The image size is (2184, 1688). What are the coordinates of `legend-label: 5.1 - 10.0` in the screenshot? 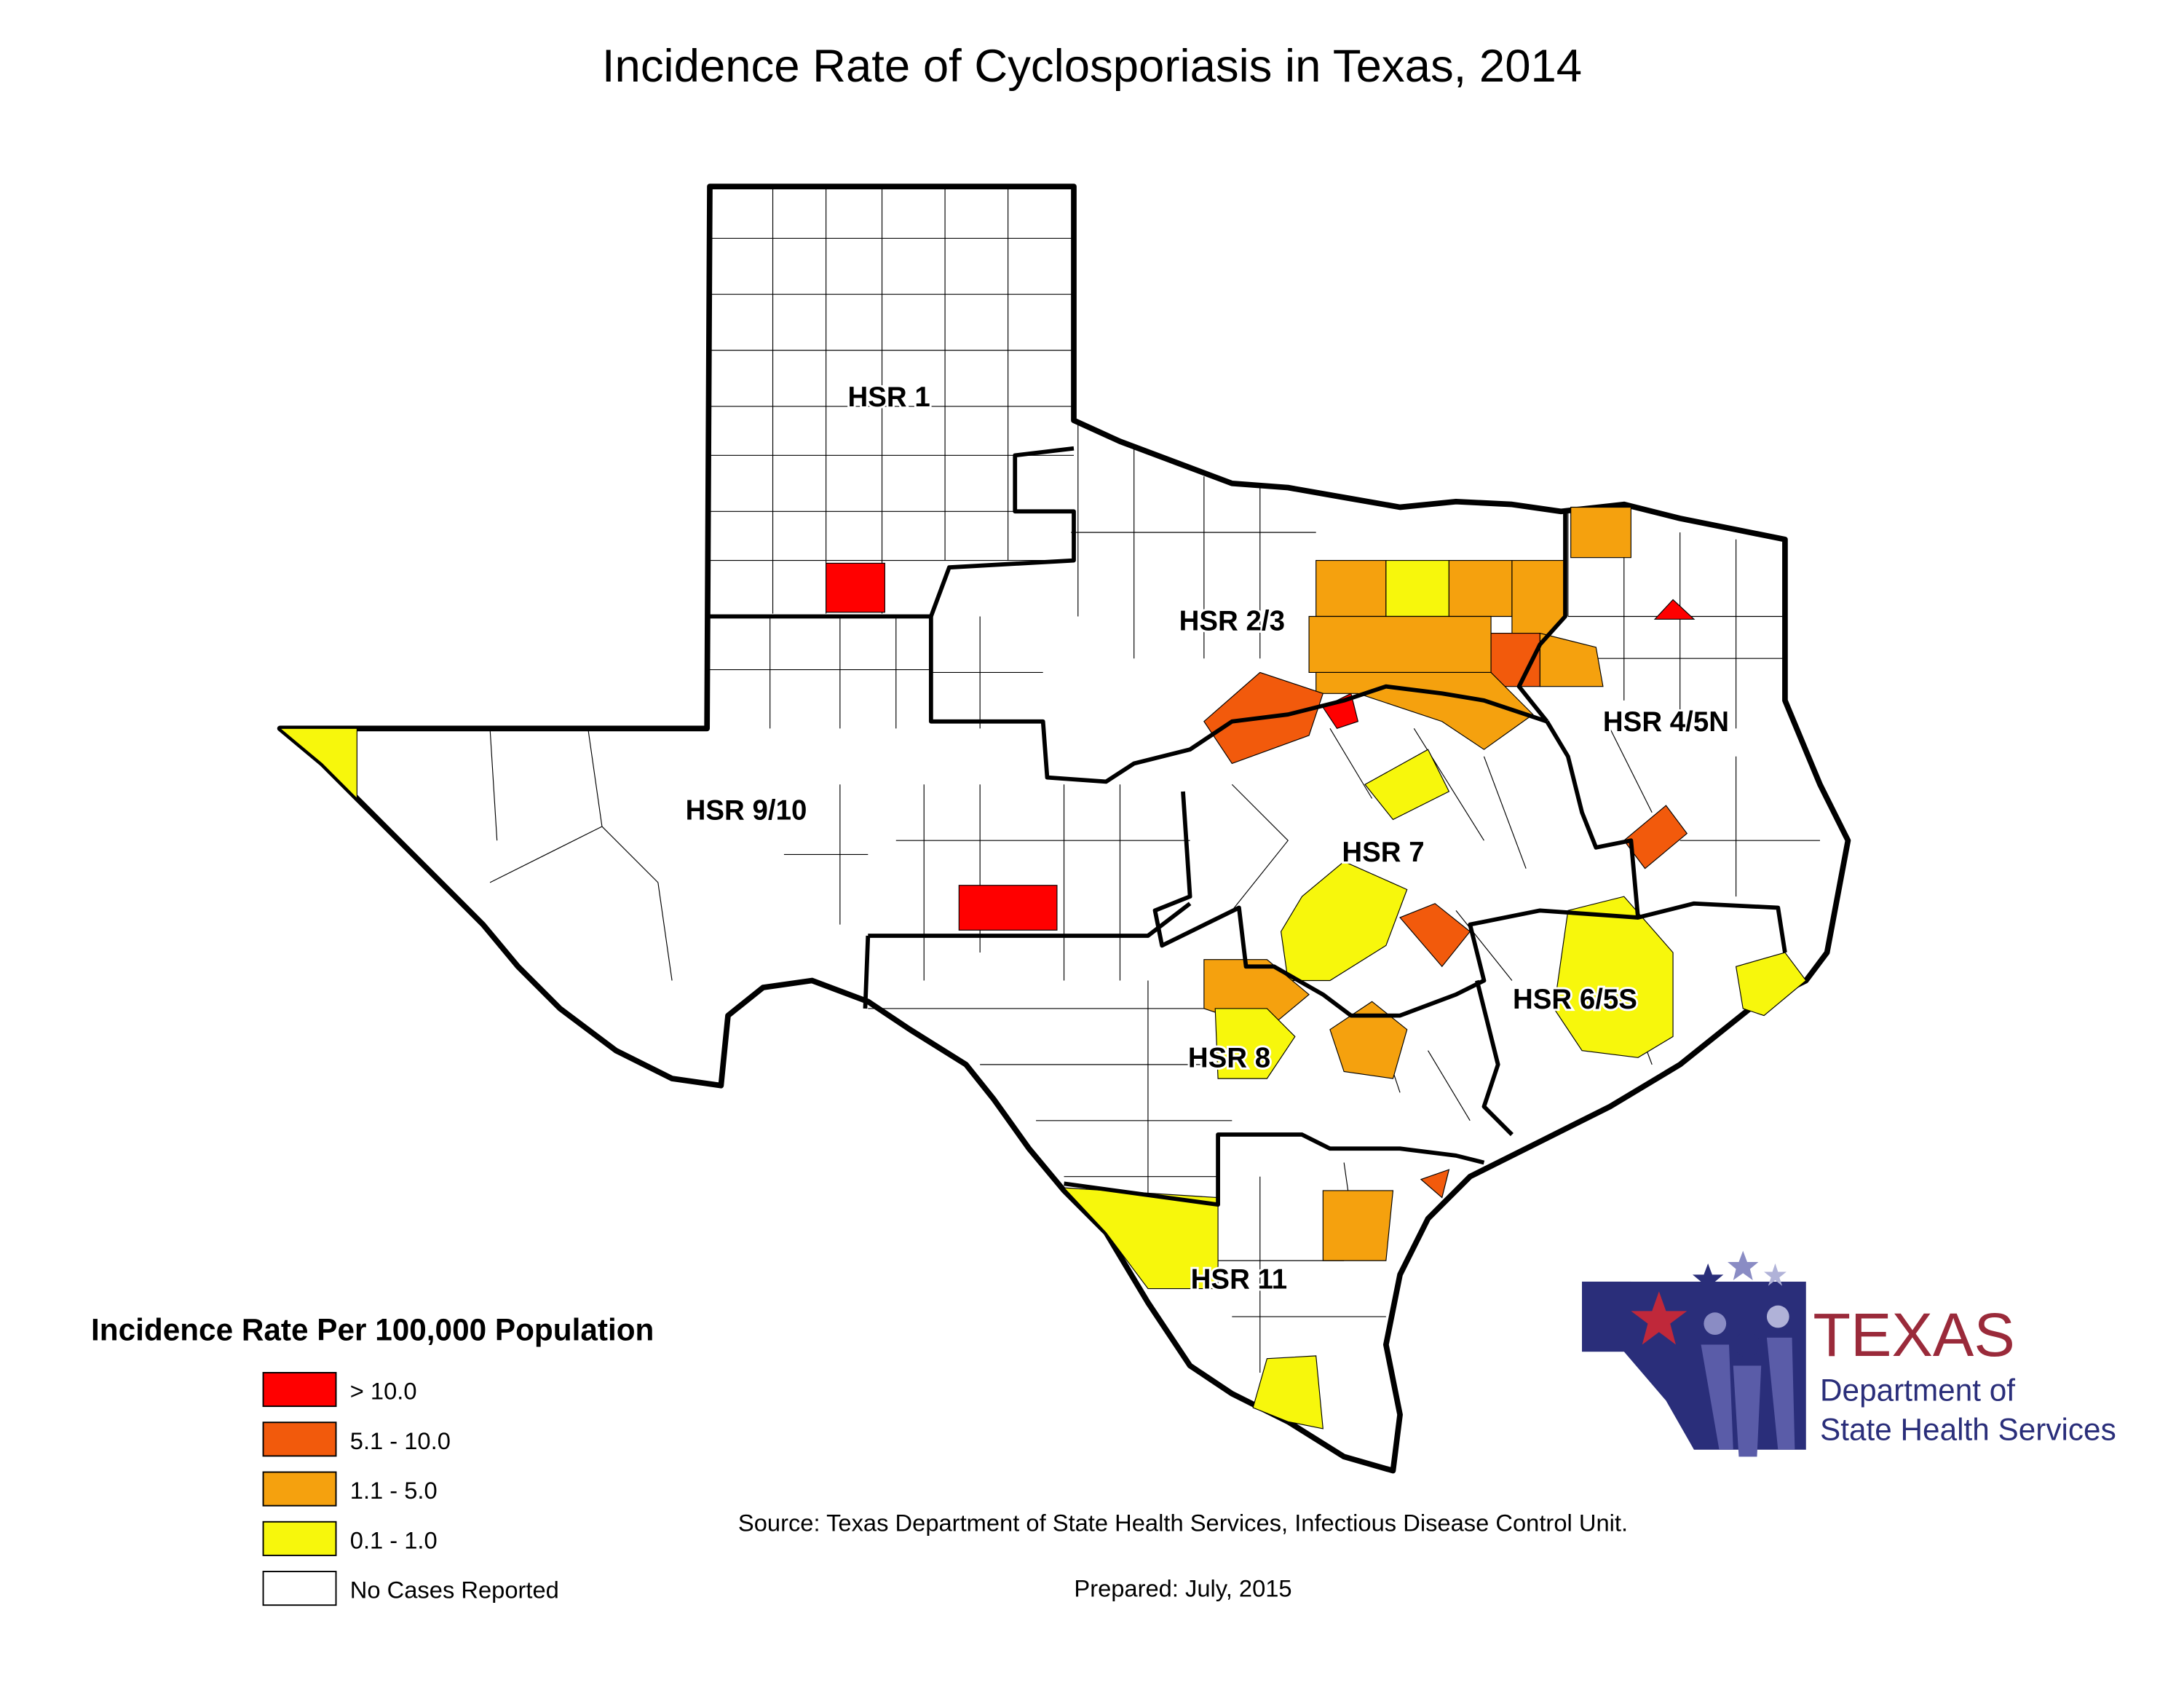 It's located at (400, 1440).